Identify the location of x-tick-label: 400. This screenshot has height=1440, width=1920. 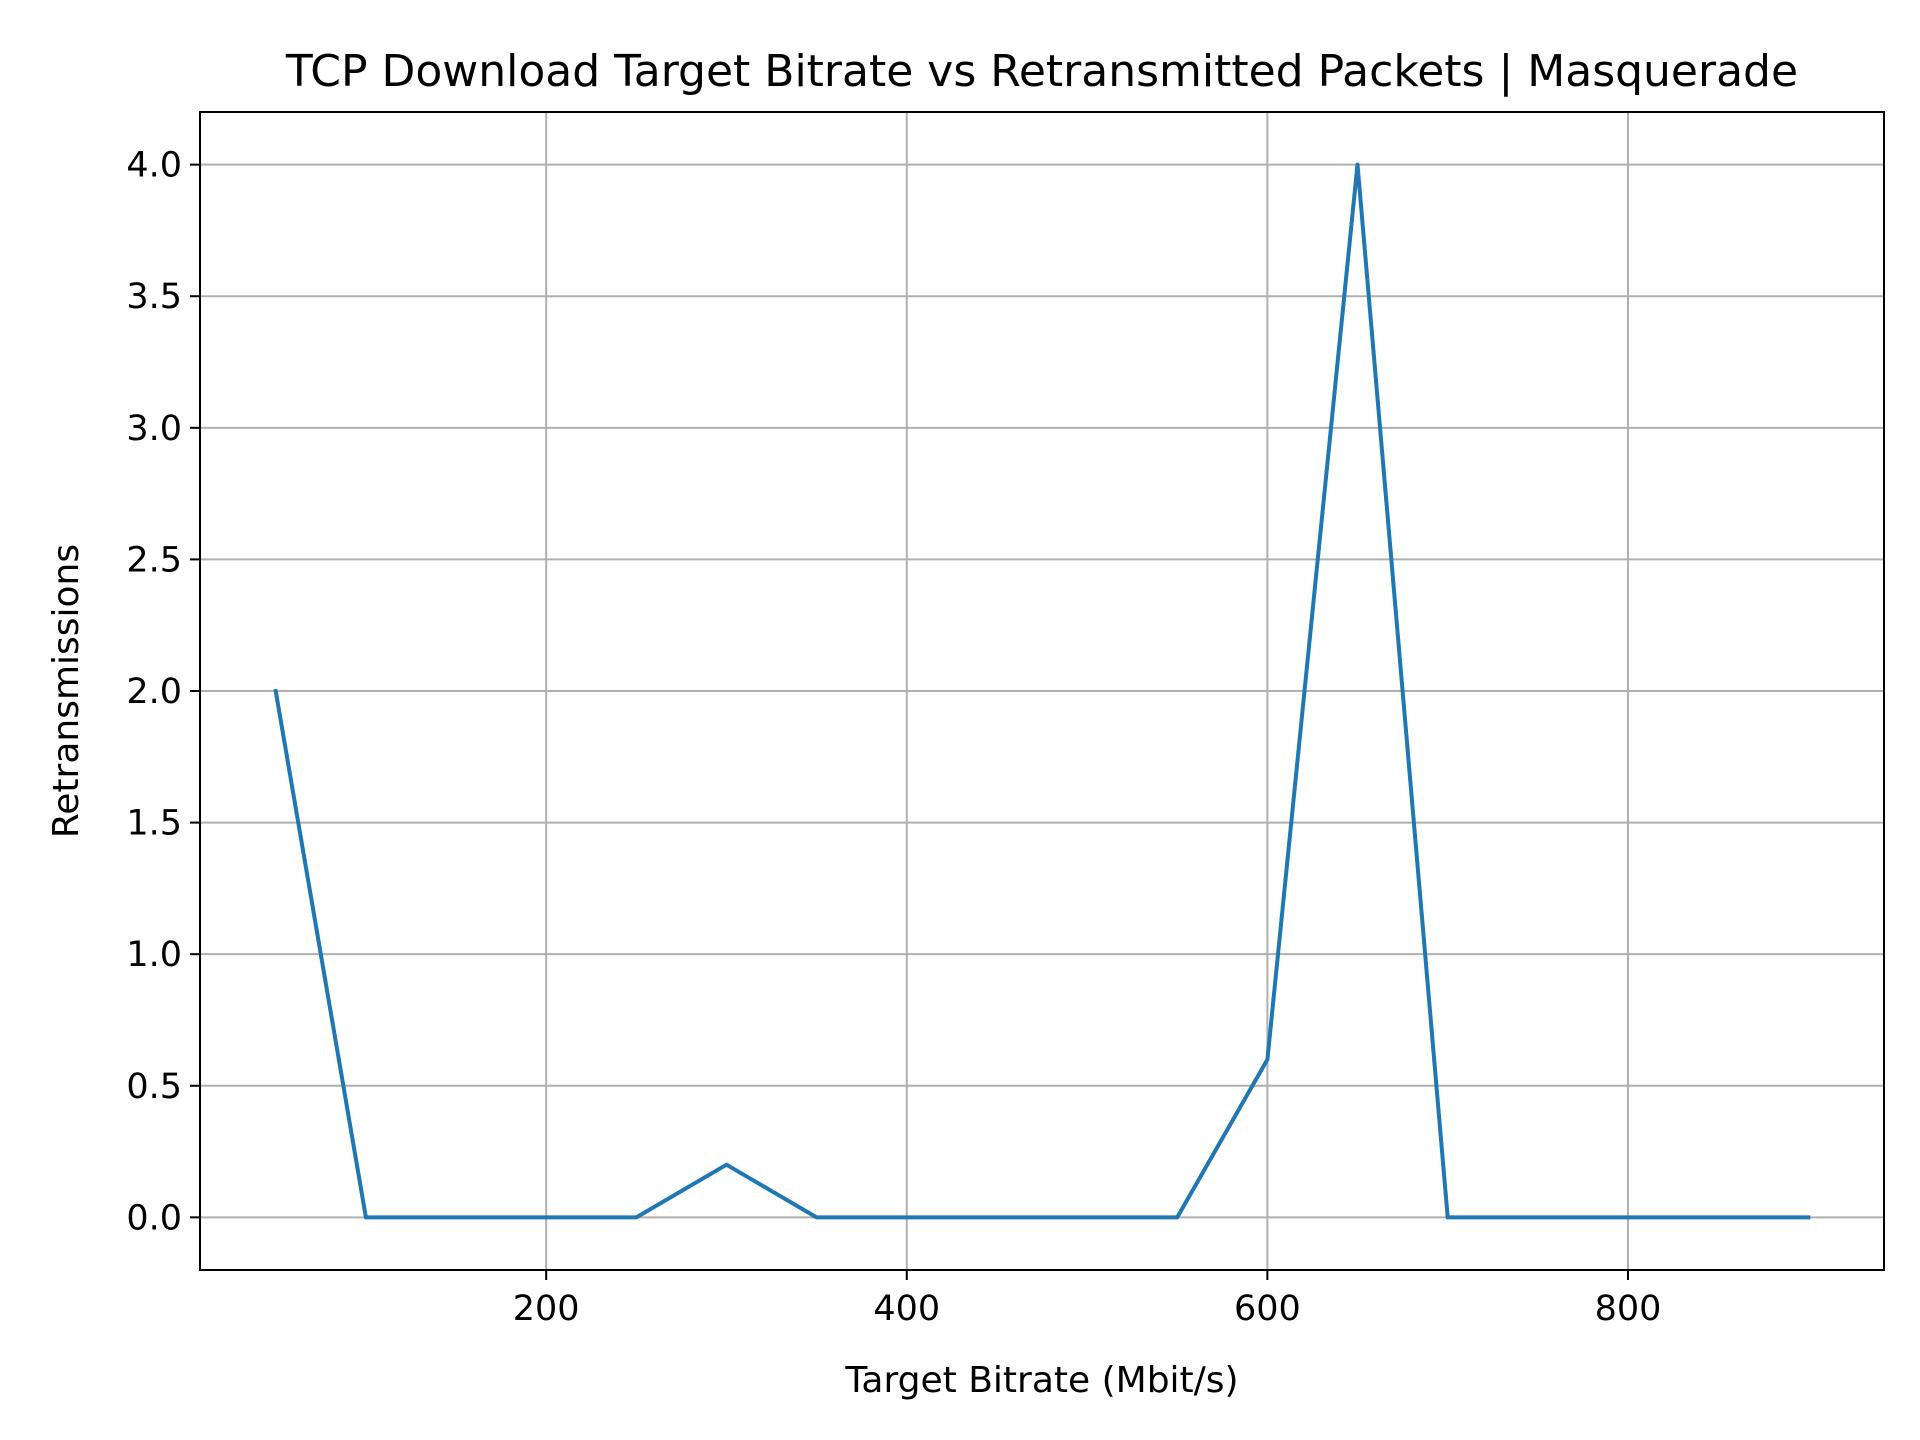
(906, 1309).